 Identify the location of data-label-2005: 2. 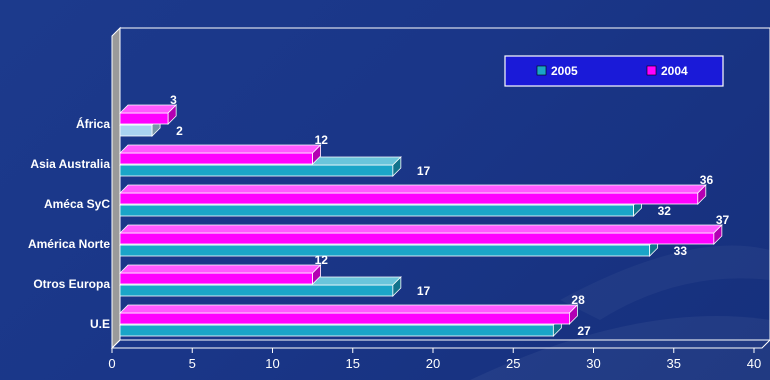
(179, 131).